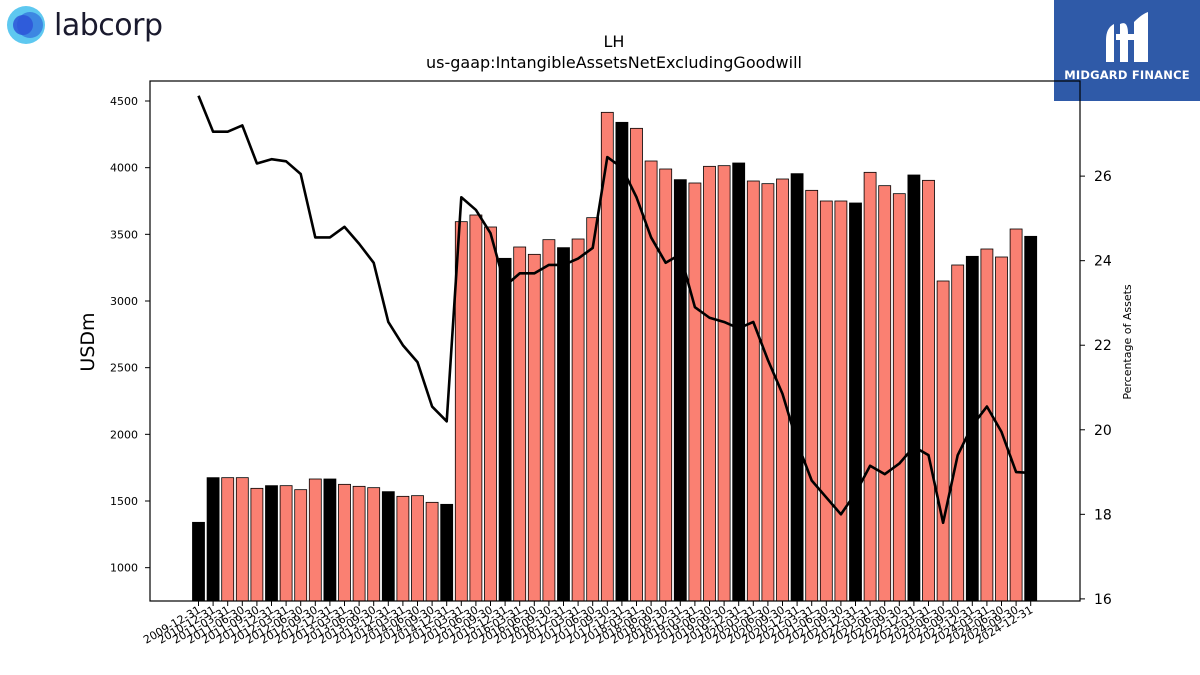 This screenshot has height=675, width=1200. I want to click on y-tick-label: 2000, so click(124, 434).